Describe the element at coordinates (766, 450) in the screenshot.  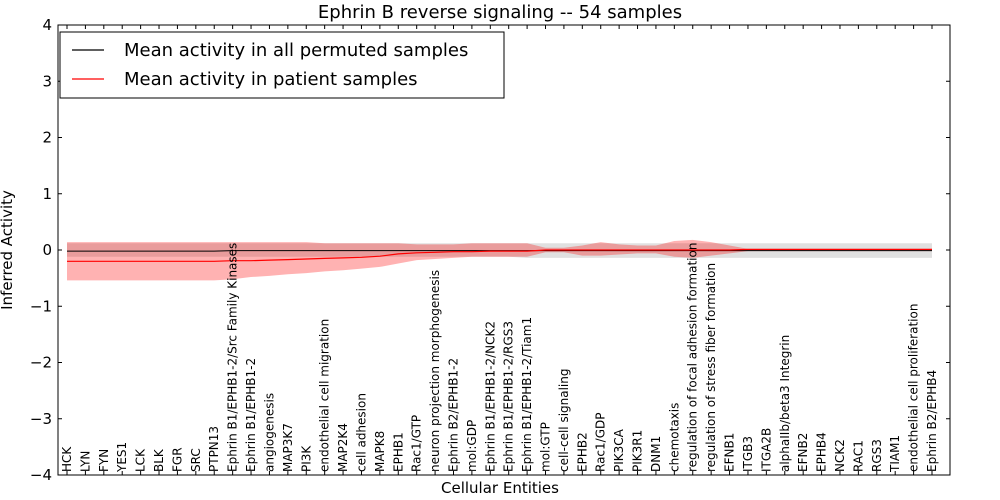
I see `x-tick-label: ITGA2B` at that location.